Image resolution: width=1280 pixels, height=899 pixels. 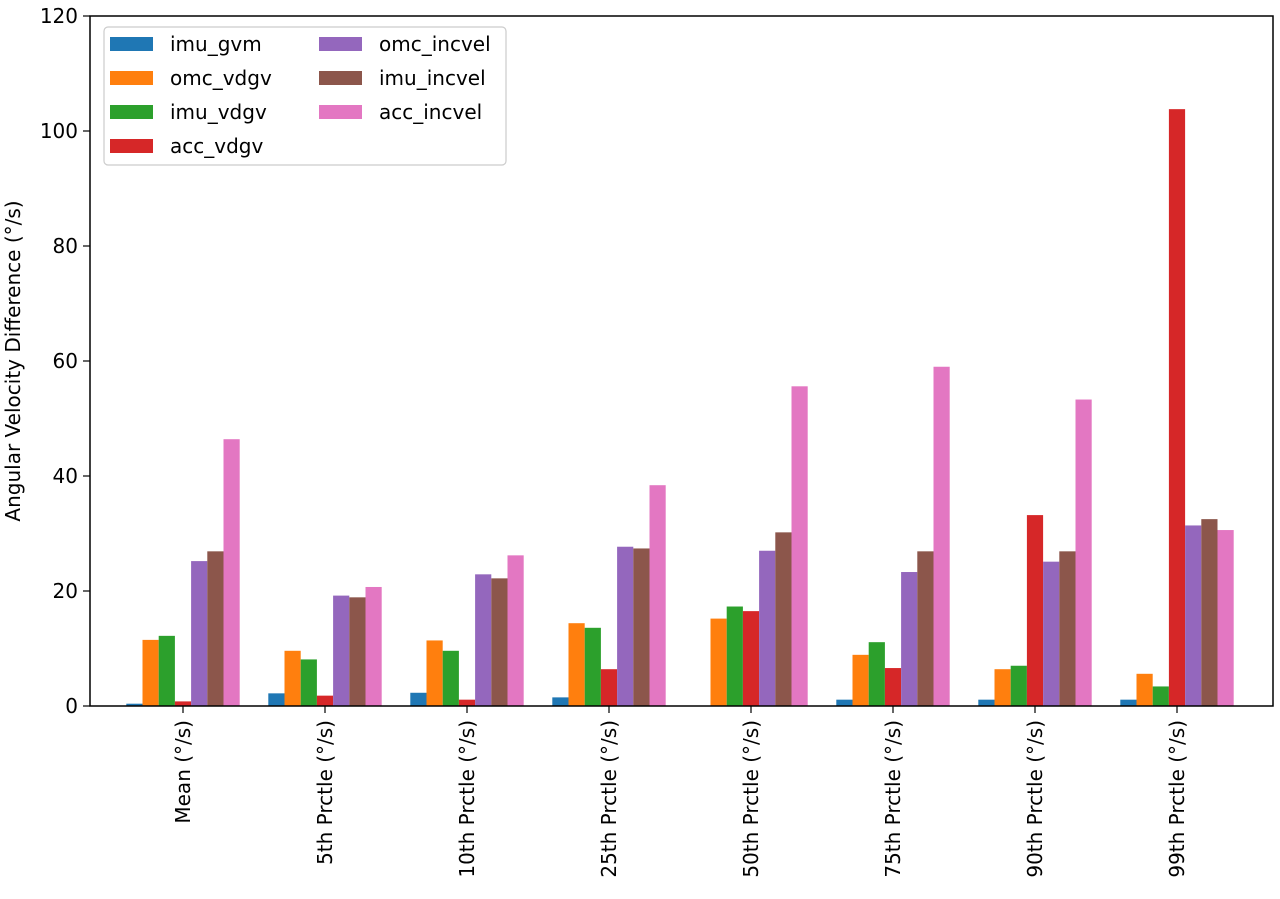 What do you see at coordinates (59, 16) in the screenshot?
I see `y-tick-label: 120` at bounding box center [59, 16].